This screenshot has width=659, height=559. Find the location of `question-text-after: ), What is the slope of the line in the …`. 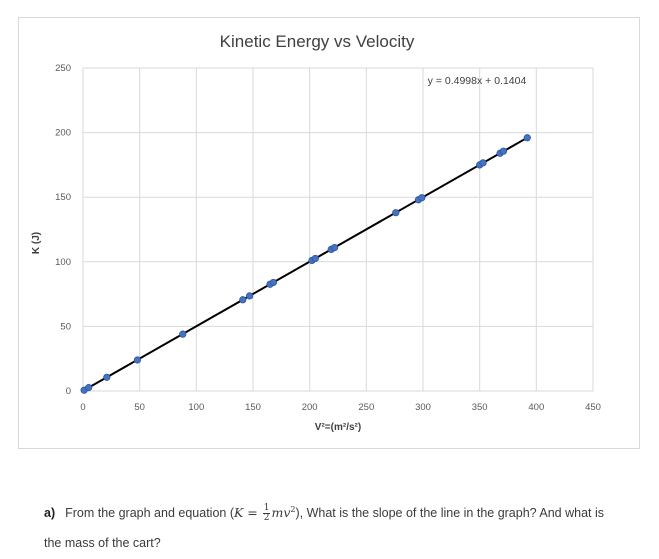

question-text-after: ), What is the slope of the line in the … is located at coordinates (450, 513).